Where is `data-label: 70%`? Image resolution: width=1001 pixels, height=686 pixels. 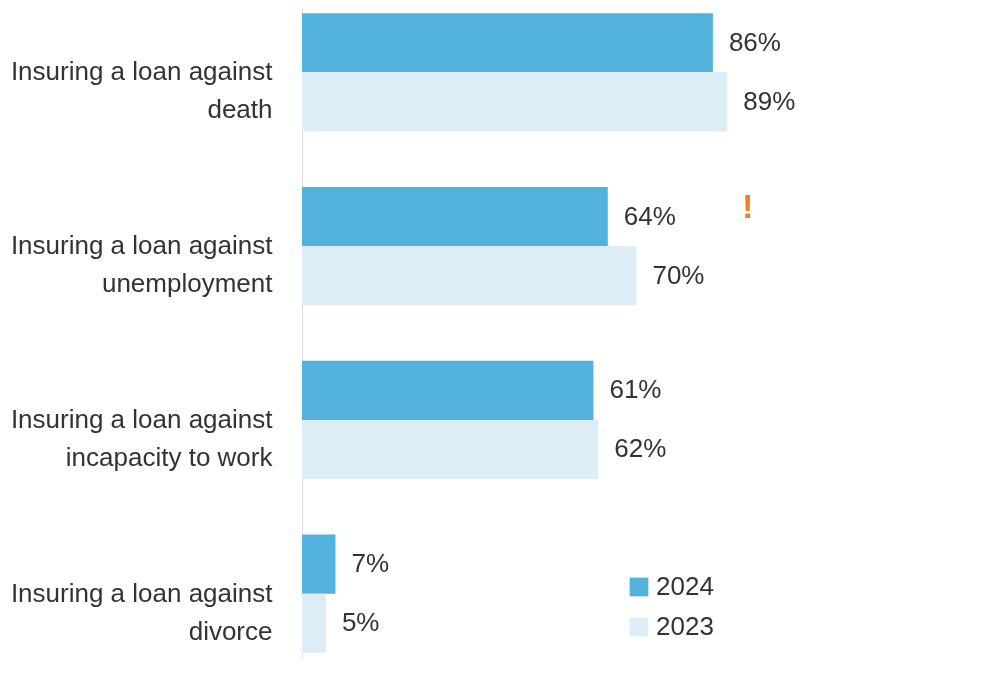
data-label: 70% is located at coordinates (678, 274).